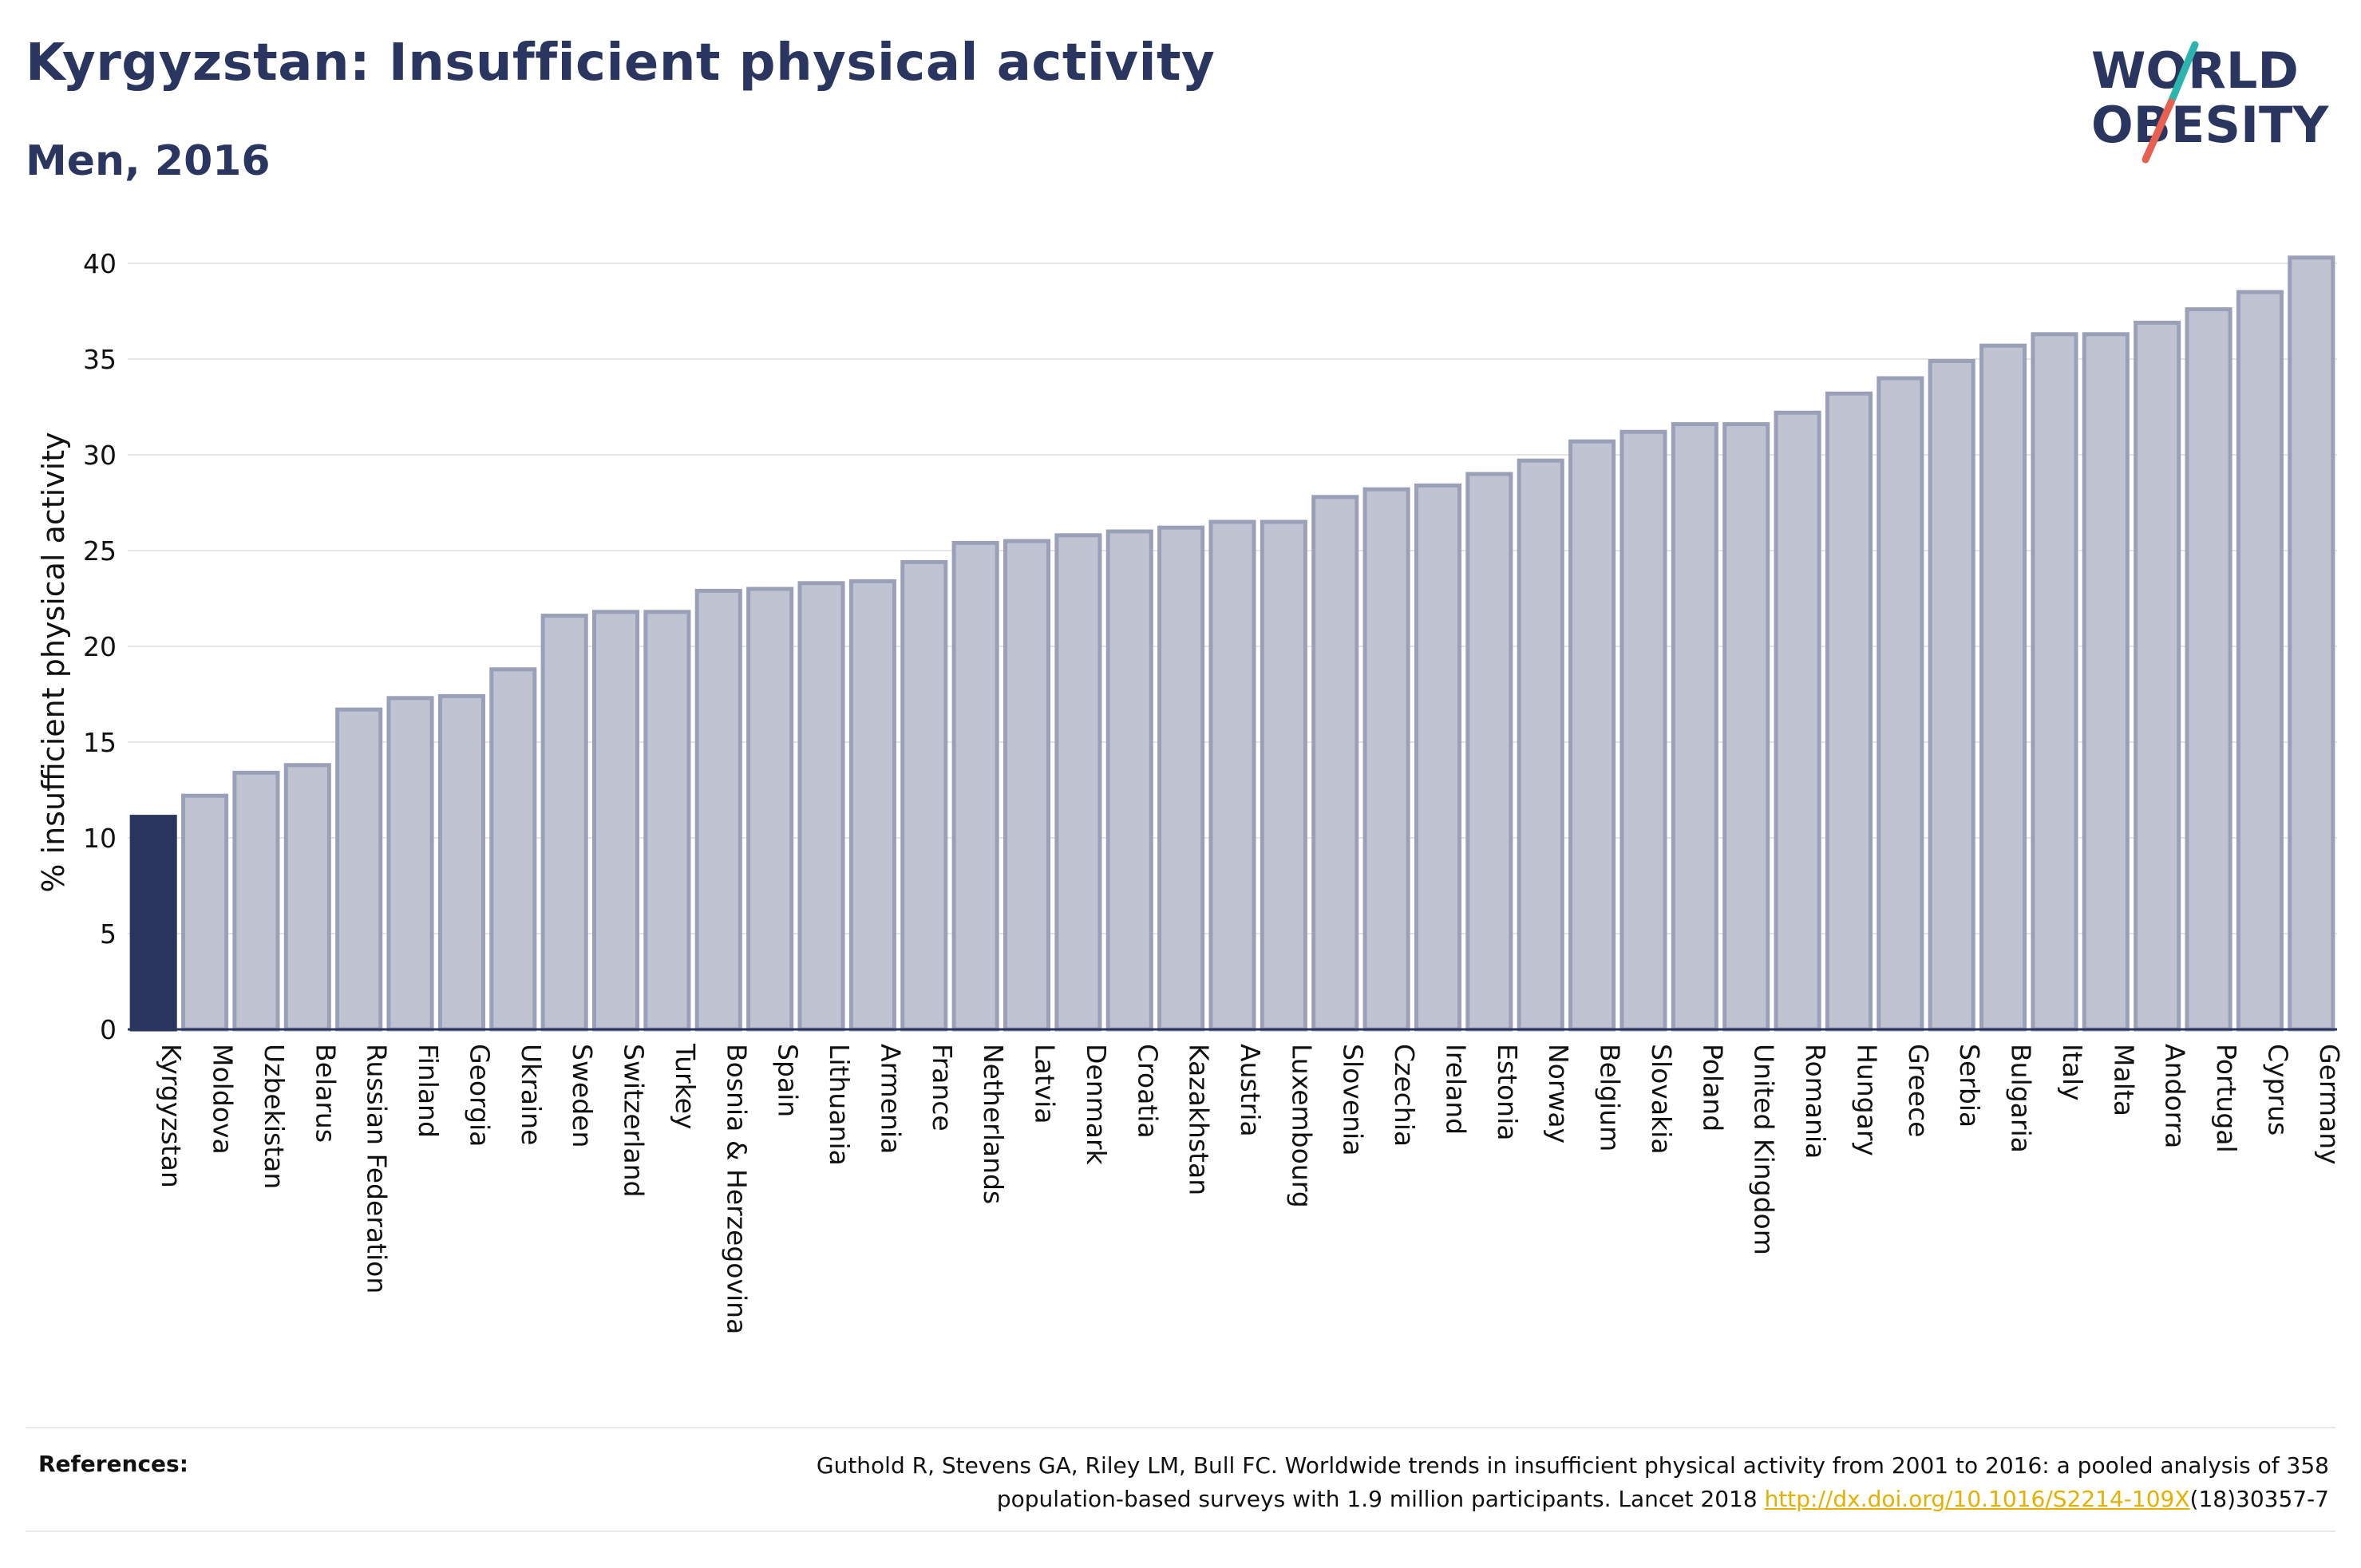  What do you see at coordinates (1455, 1089) in the screenshot?
I see `x-tick-label: Ireland` at bounding box center [1455, 1089].